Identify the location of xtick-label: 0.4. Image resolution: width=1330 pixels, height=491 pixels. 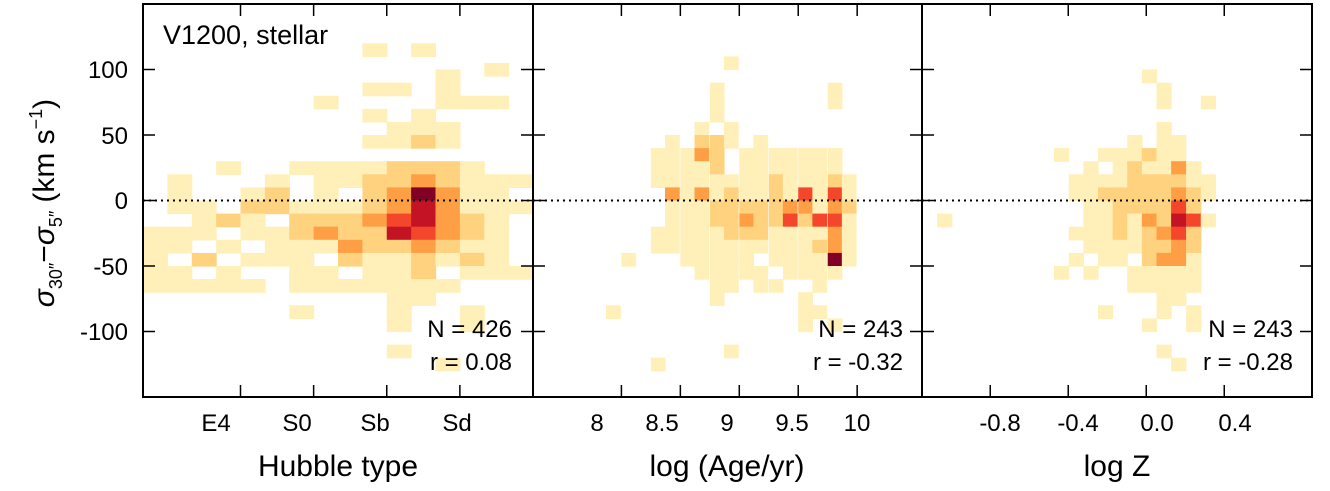
(1234, 423).